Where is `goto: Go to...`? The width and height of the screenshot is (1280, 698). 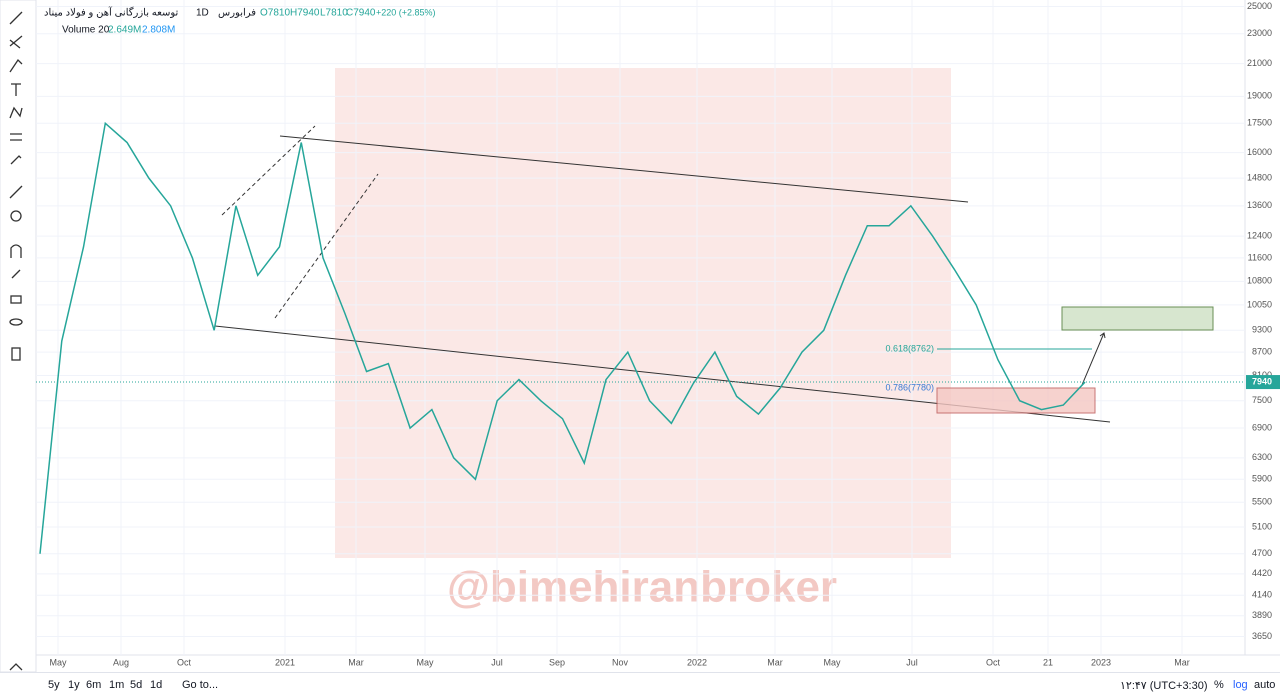 goto: Go to... is located at coordinates (200, 685).